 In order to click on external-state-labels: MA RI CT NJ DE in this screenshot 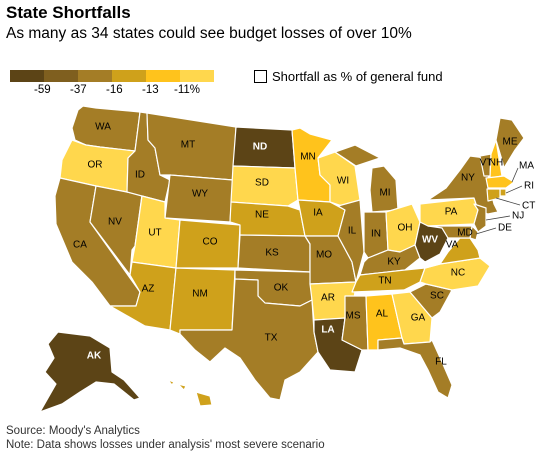, I will do `click(516, 197)`.